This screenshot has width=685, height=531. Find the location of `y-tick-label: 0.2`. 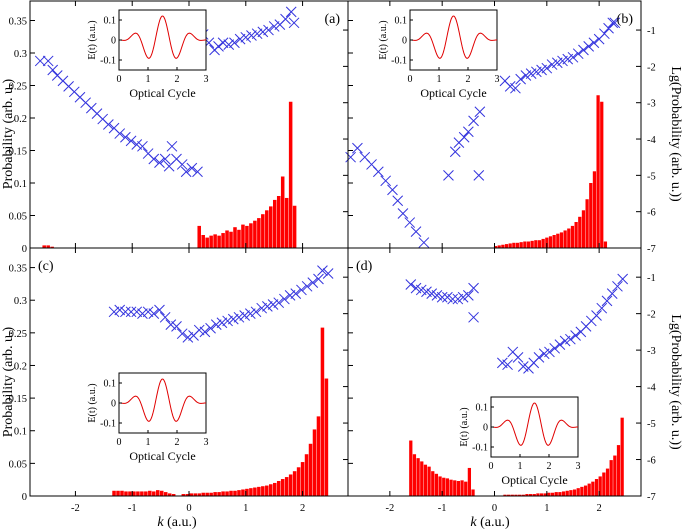

y-tick-label: 0.2 is located at coordinates (20, 119).